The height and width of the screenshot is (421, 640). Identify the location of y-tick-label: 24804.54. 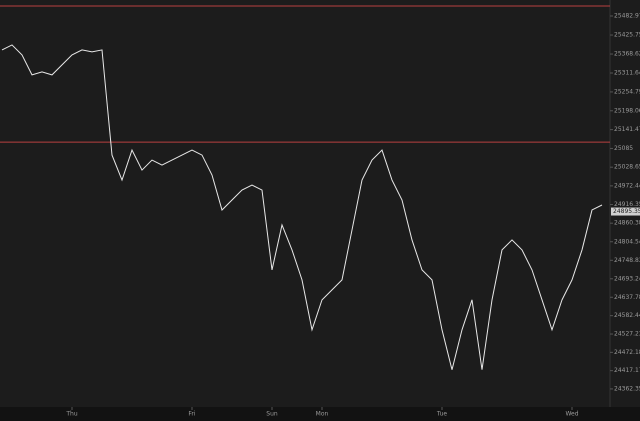
(627, 241).